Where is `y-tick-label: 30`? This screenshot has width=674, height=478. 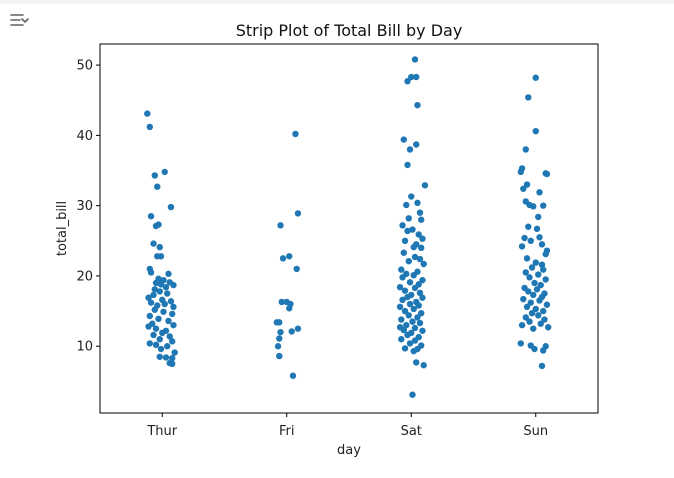 y-tick-label: 30 is located at coordinates (84, 206).